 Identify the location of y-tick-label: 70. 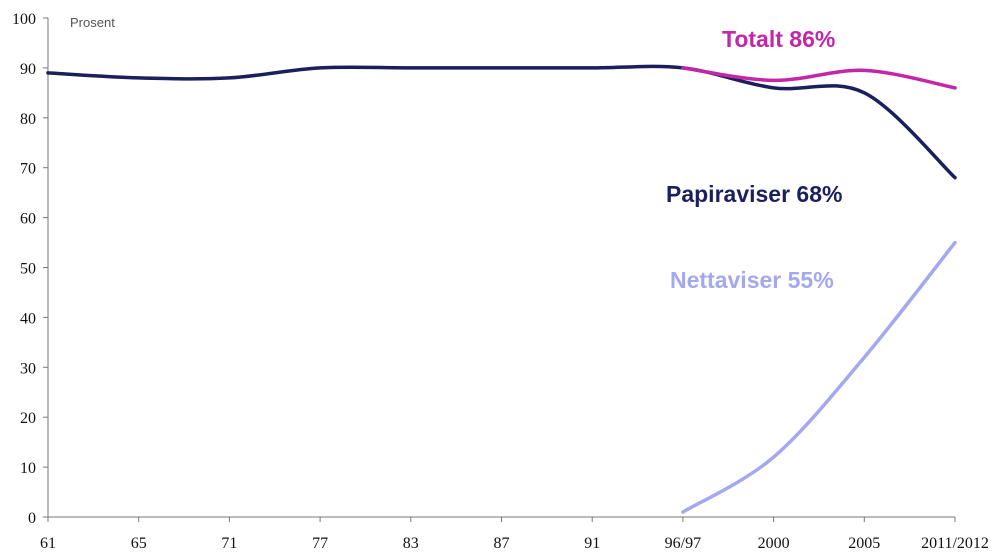
(28, 169).